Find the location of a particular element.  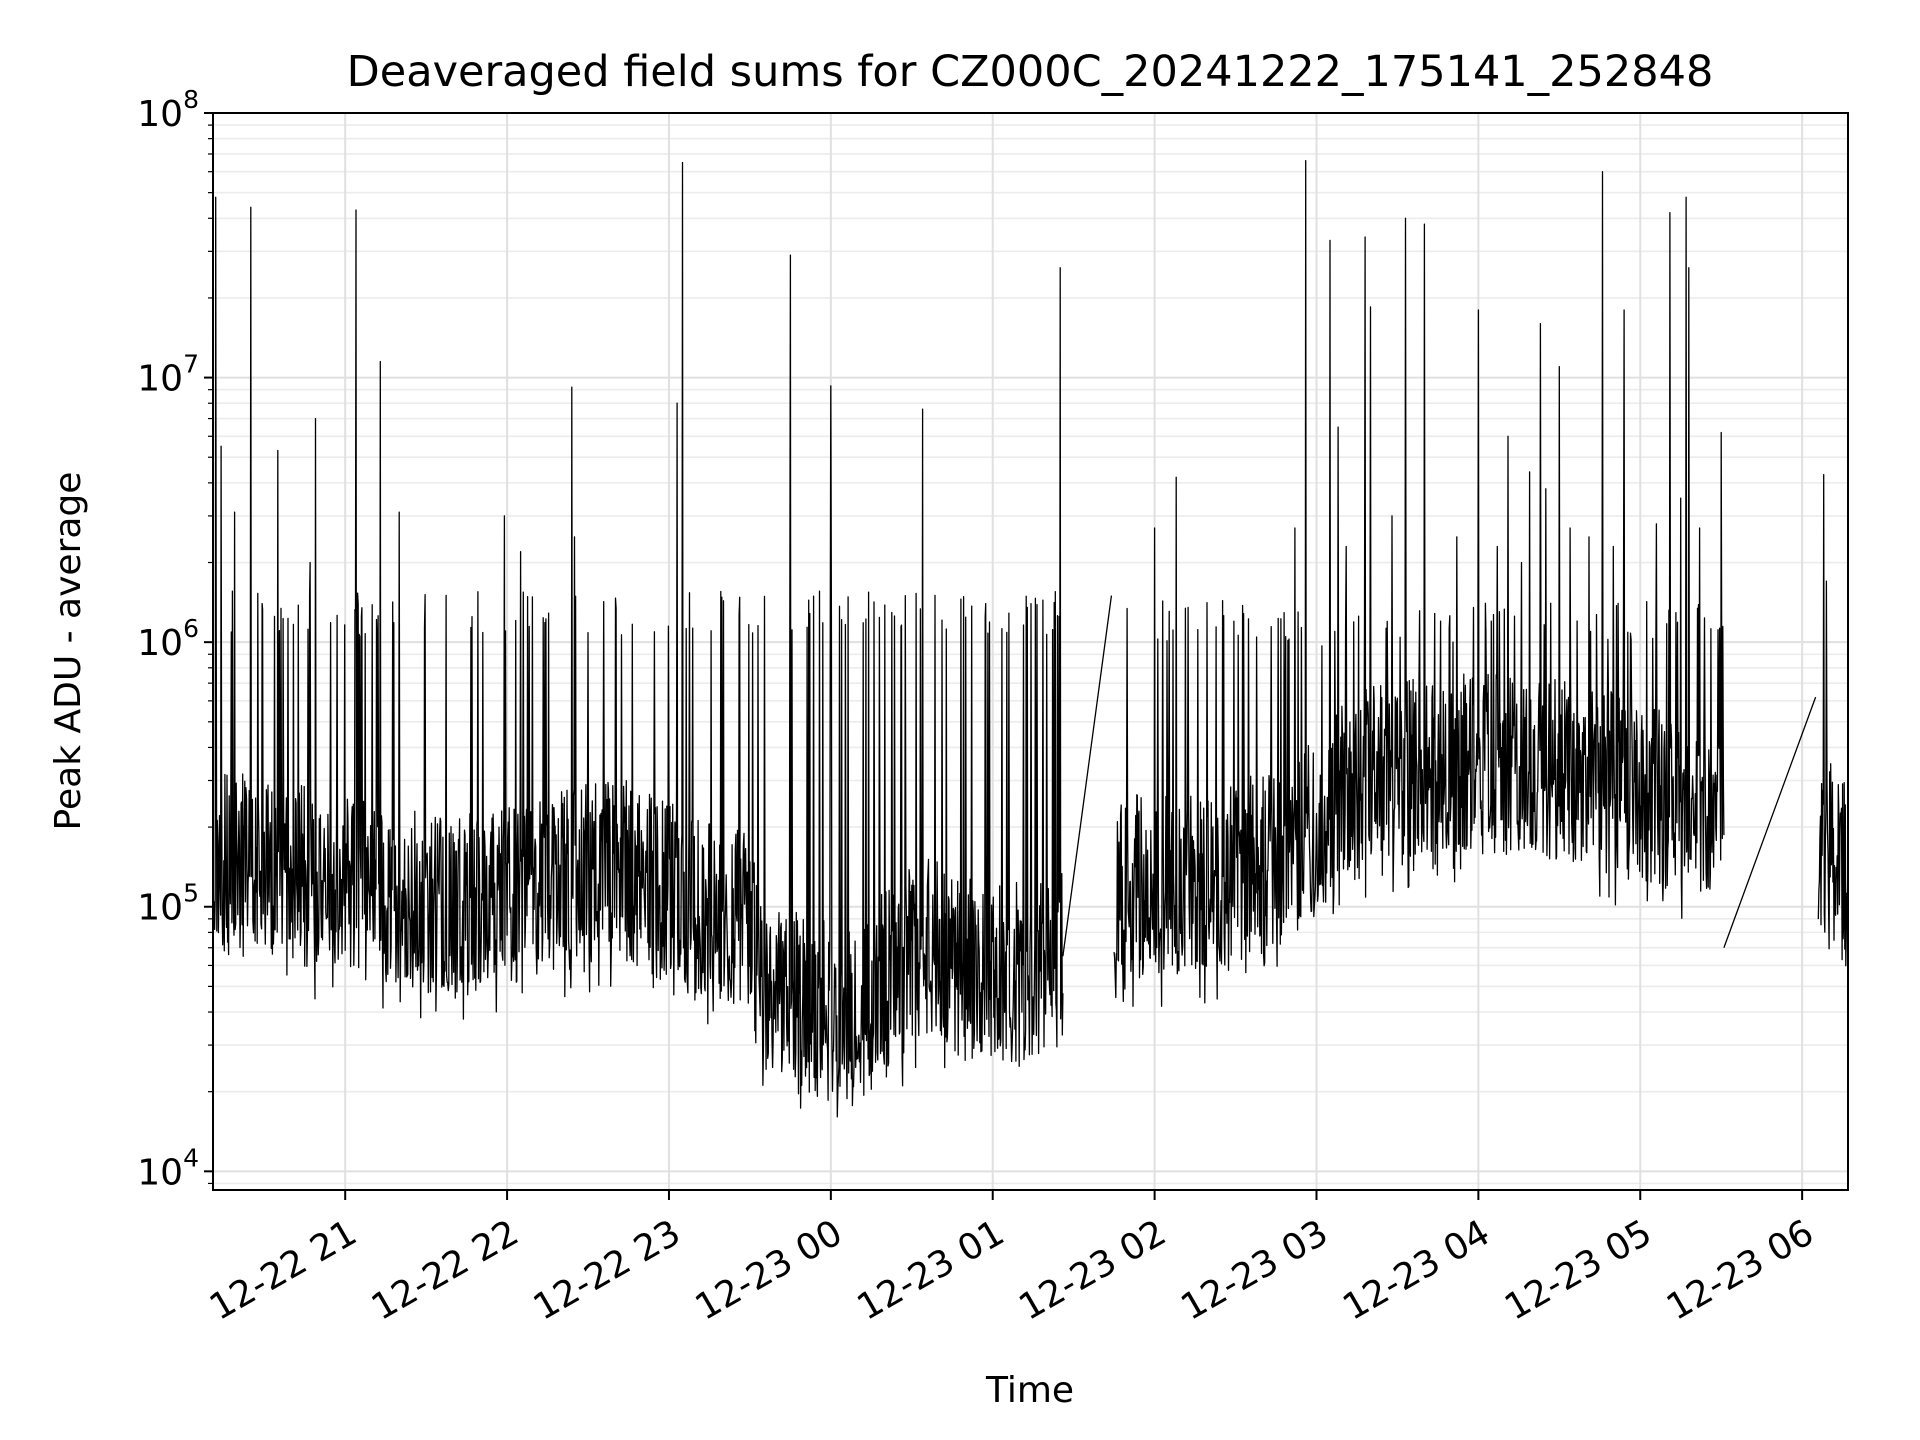

y-tick-label: 10⁶ is located at coordinates (168, 639).